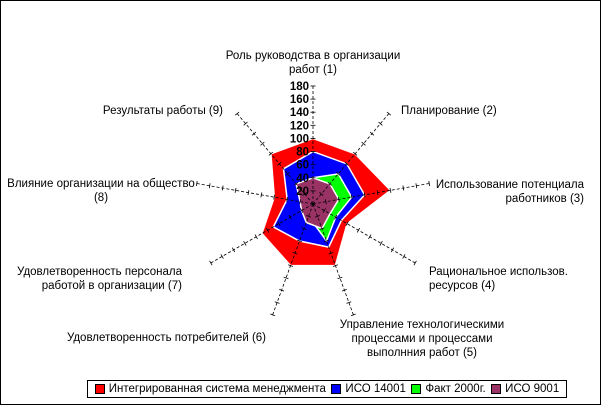  Describe the element at coordinates (422, 325) in the screenshot. I see `category-label: Управление технологическими` at that location.